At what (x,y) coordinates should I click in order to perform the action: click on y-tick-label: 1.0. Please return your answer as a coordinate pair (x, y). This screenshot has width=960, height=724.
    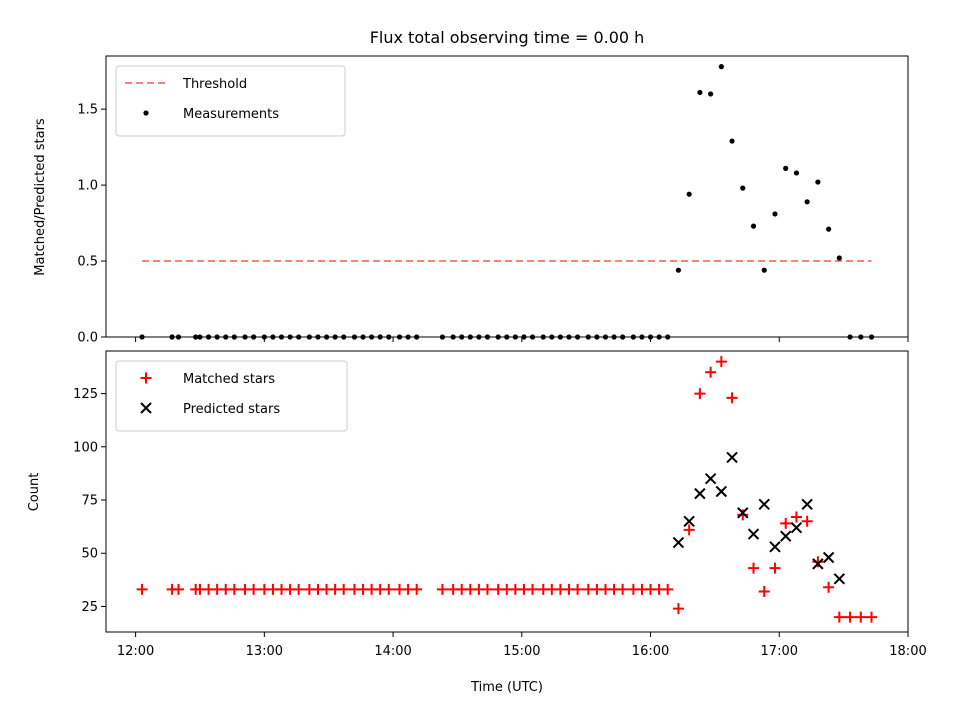
    Looking at the image, I should click on (87, 186).